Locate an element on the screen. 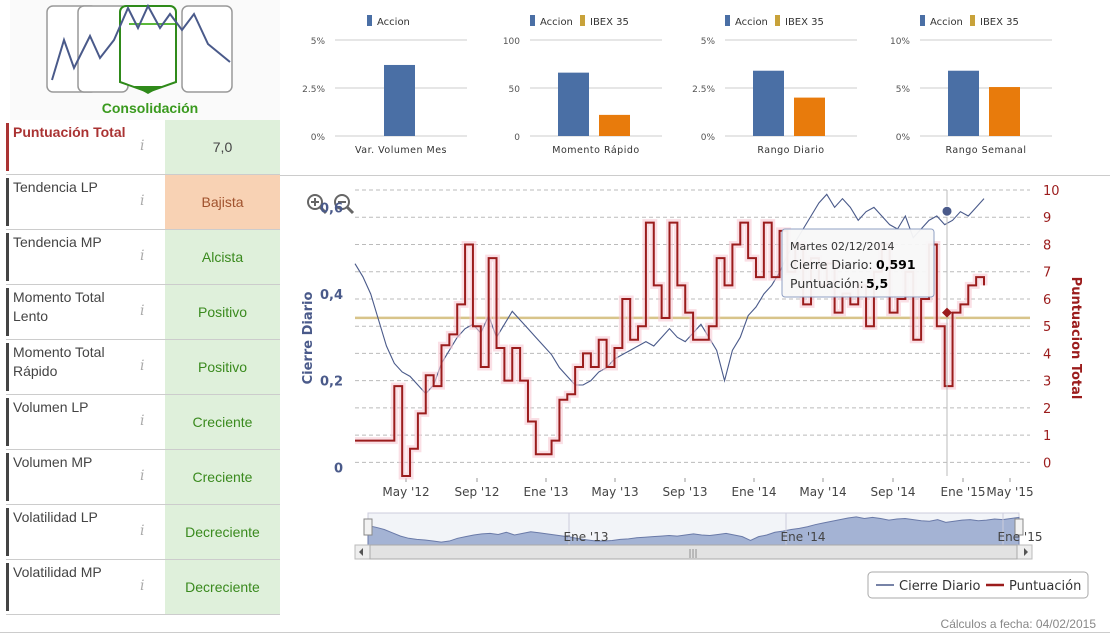 Image resolution: width=1110 pixels, height=633 pixels. tick-label: 0% is located at coordinates (903, 138).